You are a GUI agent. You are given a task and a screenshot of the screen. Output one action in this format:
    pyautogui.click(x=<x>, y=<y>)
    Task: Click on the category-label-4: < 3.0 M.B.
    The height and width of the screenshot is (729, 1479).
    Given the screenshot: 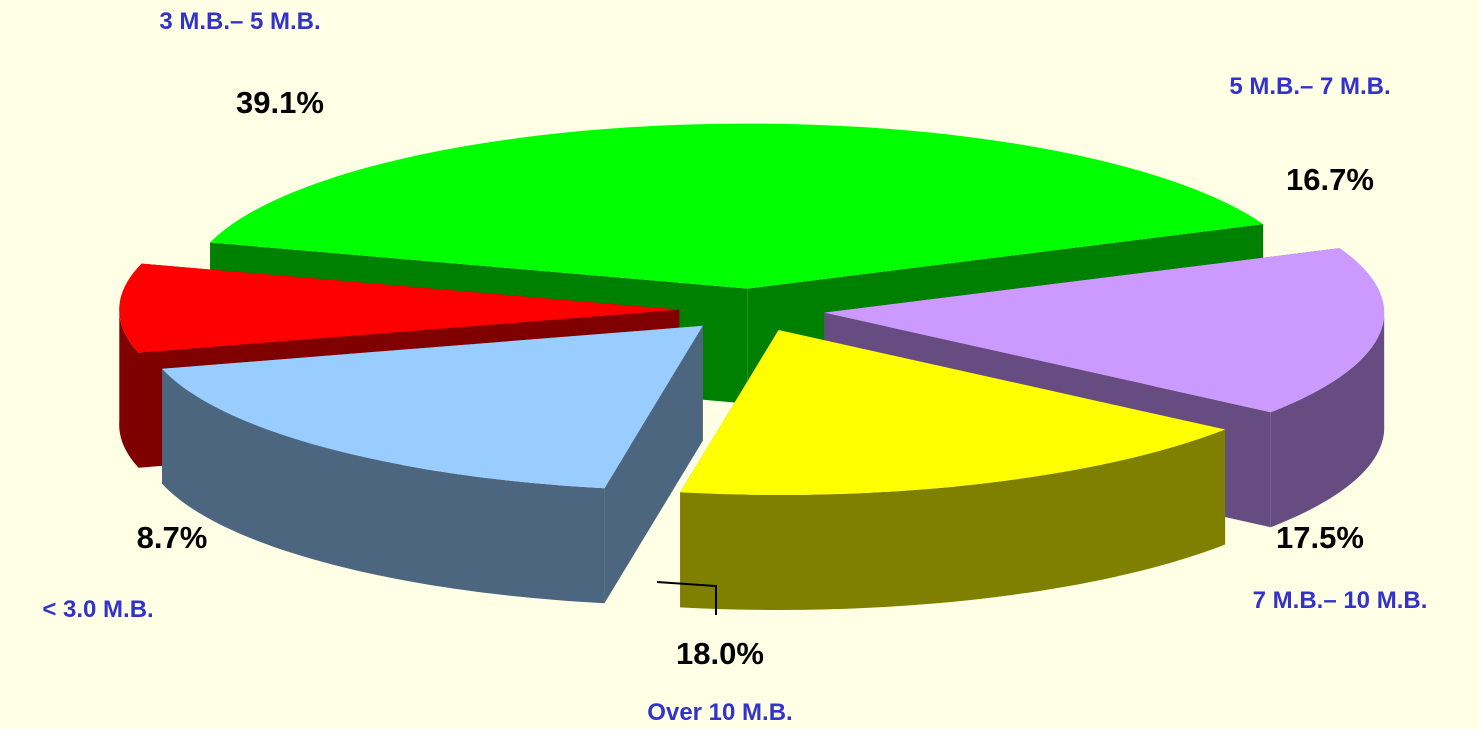 What is the action you would take?
    pyautogui.click(x=97, y=609)
    